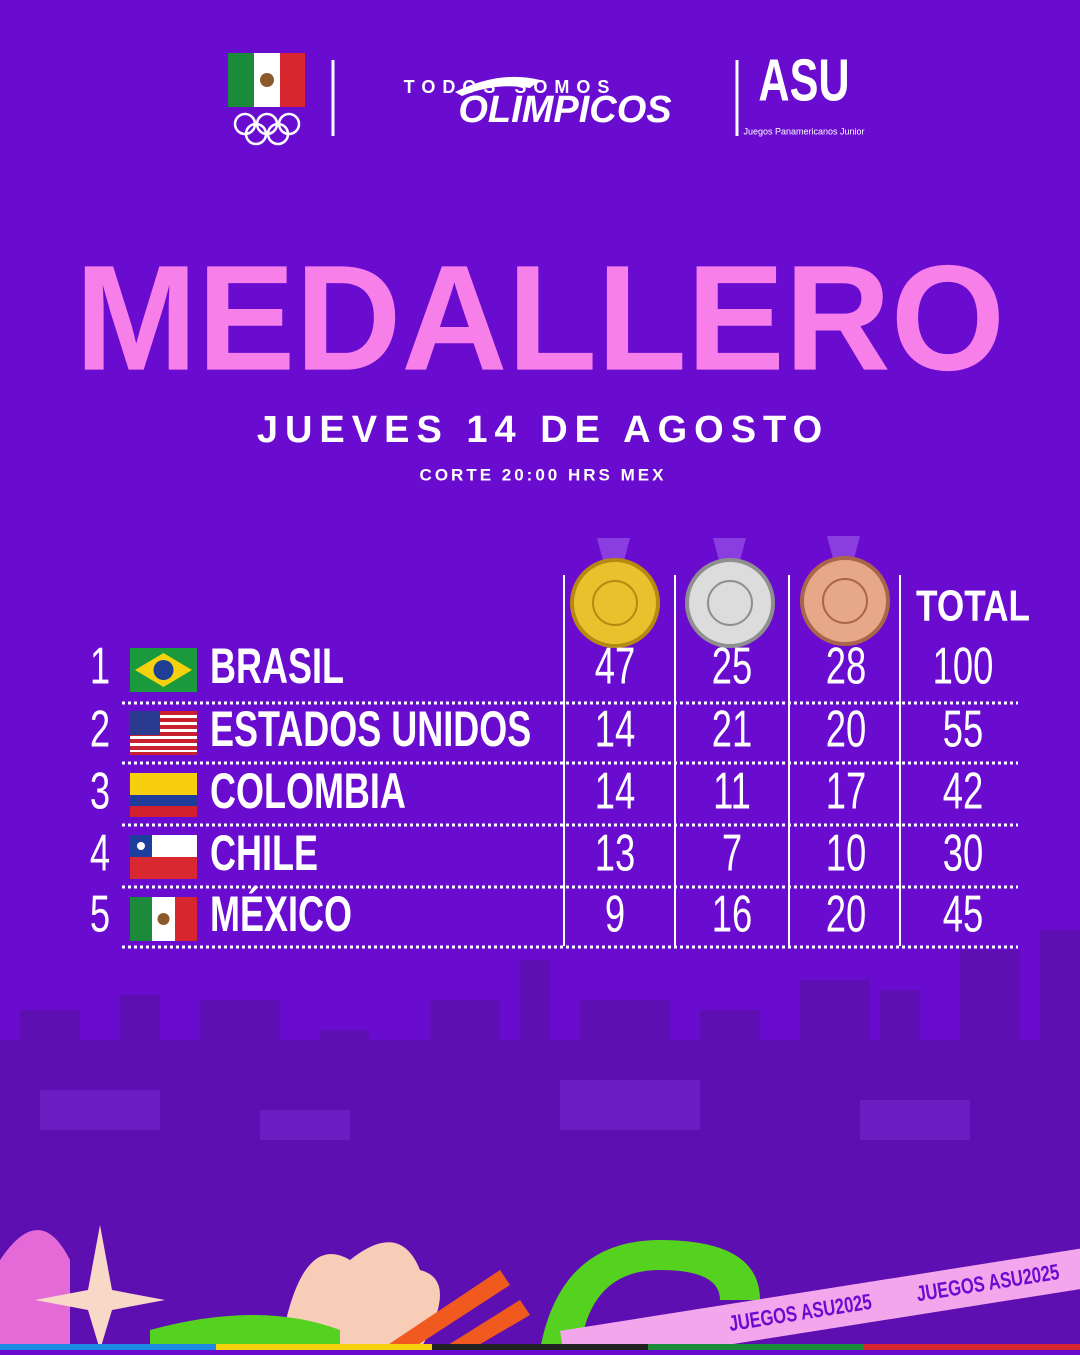 The height and width of the screenshot is (1355, 1080). Describe the element at coordinates (615, 665) in the screenshot. I see `gold-cell: 47` at that location.